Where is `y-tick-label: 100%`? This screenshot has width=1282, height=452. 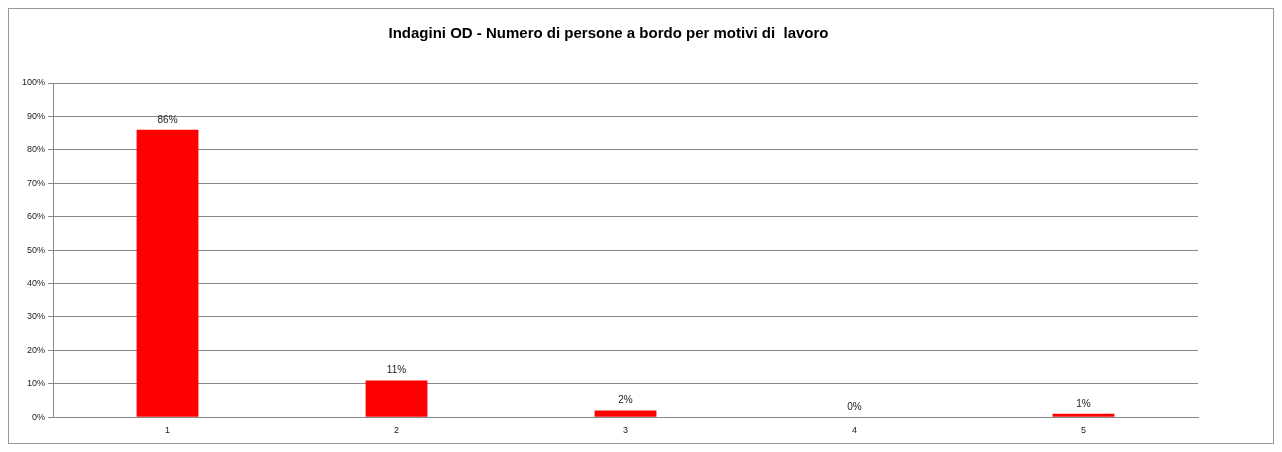 y-tick-label: 100% is located at coordinates (33, 82).